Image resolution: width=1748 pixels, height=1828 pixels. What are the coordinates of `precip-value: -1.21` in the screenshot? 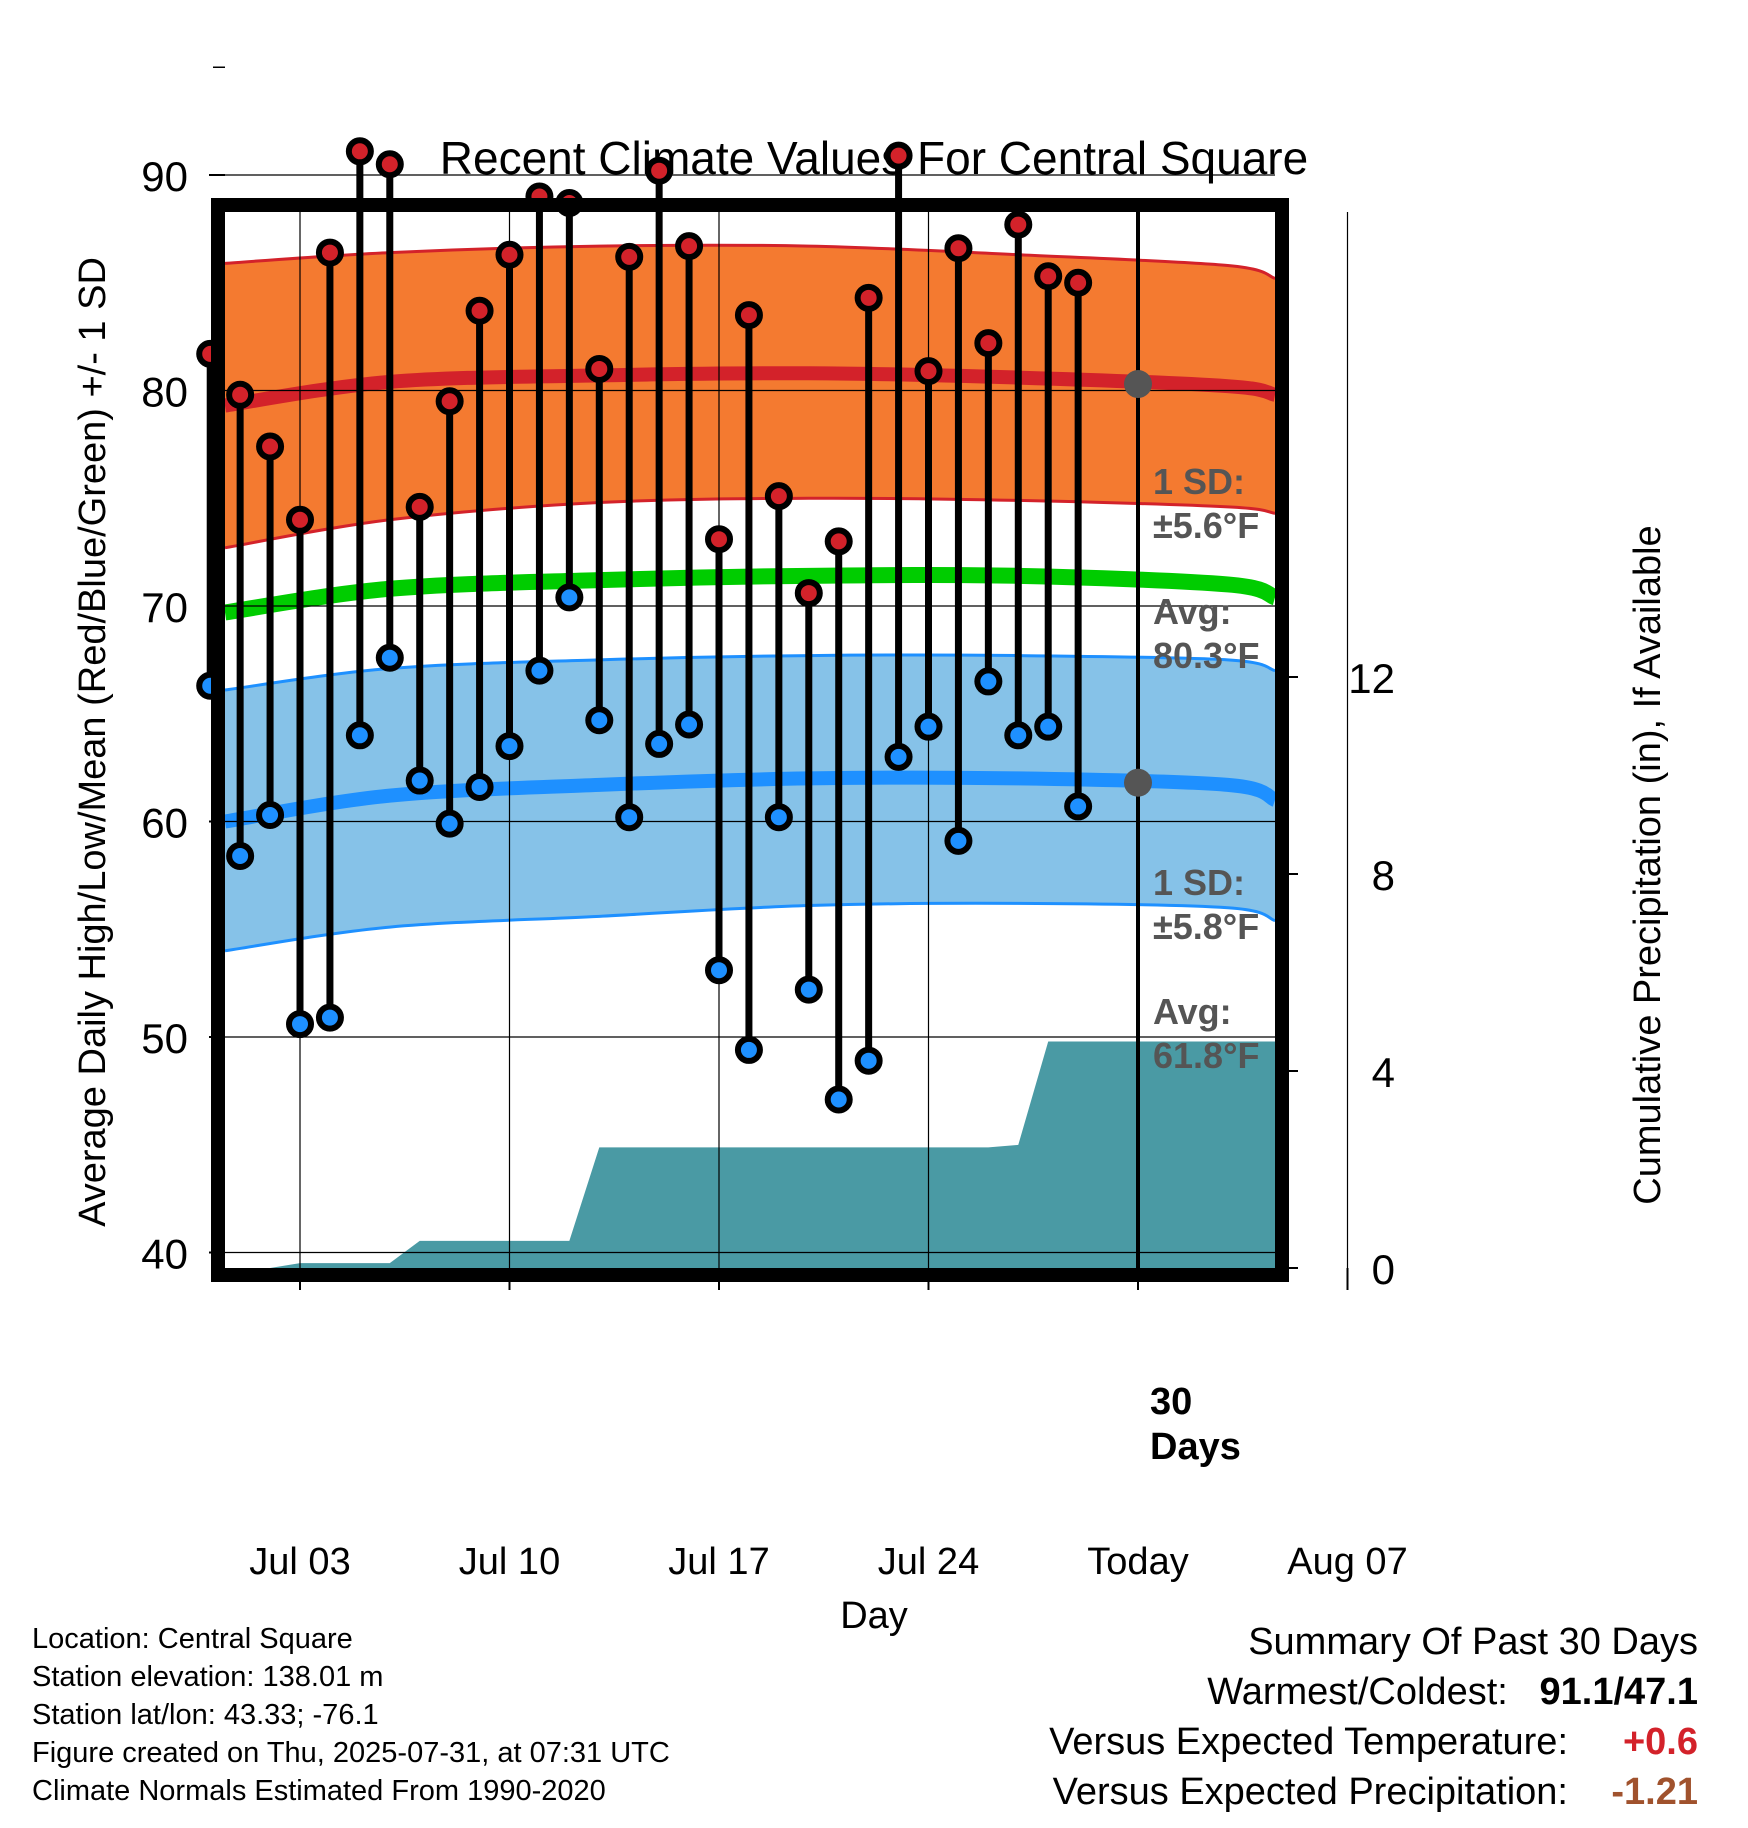 It's located at (1654, 1792).